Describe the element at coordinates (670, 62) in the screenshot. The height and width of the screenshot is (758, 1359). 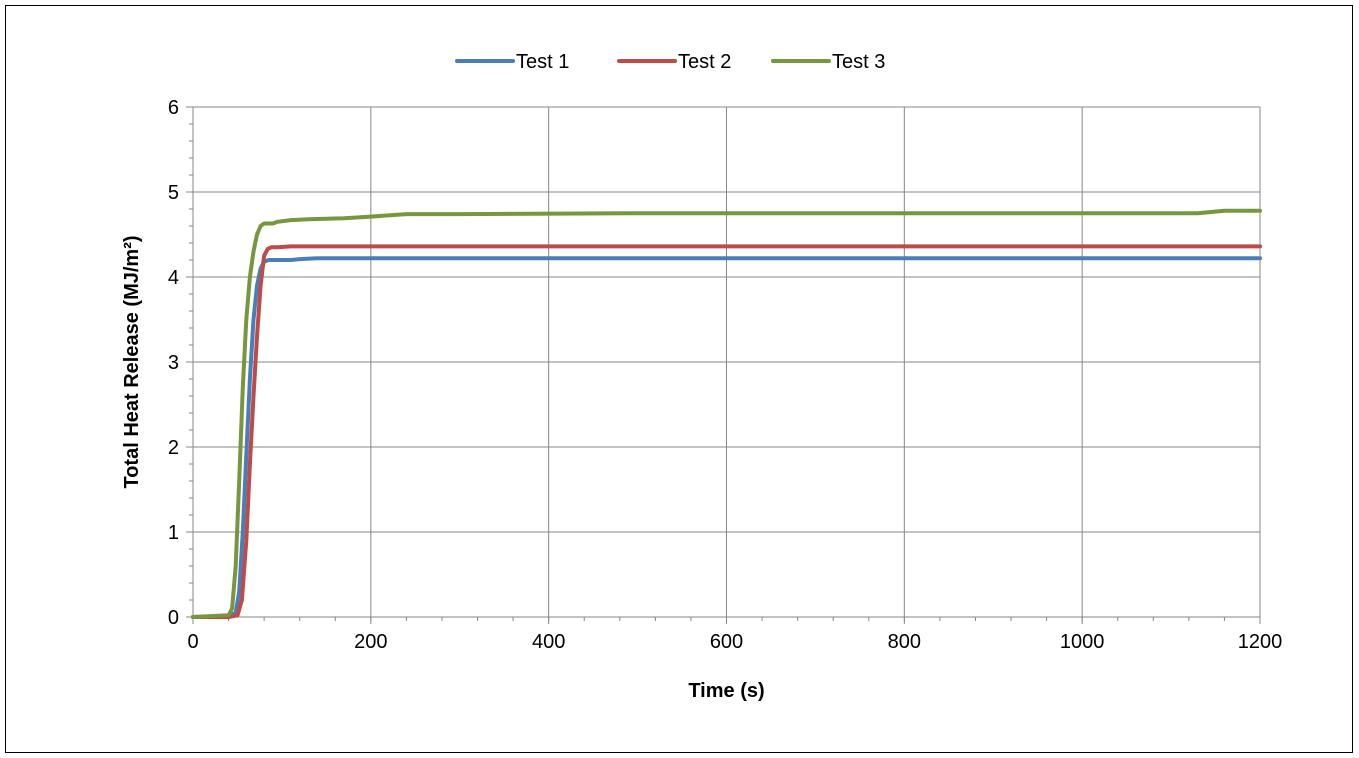
I see `legend: Test 1 Test 2 Test 3` at that location.